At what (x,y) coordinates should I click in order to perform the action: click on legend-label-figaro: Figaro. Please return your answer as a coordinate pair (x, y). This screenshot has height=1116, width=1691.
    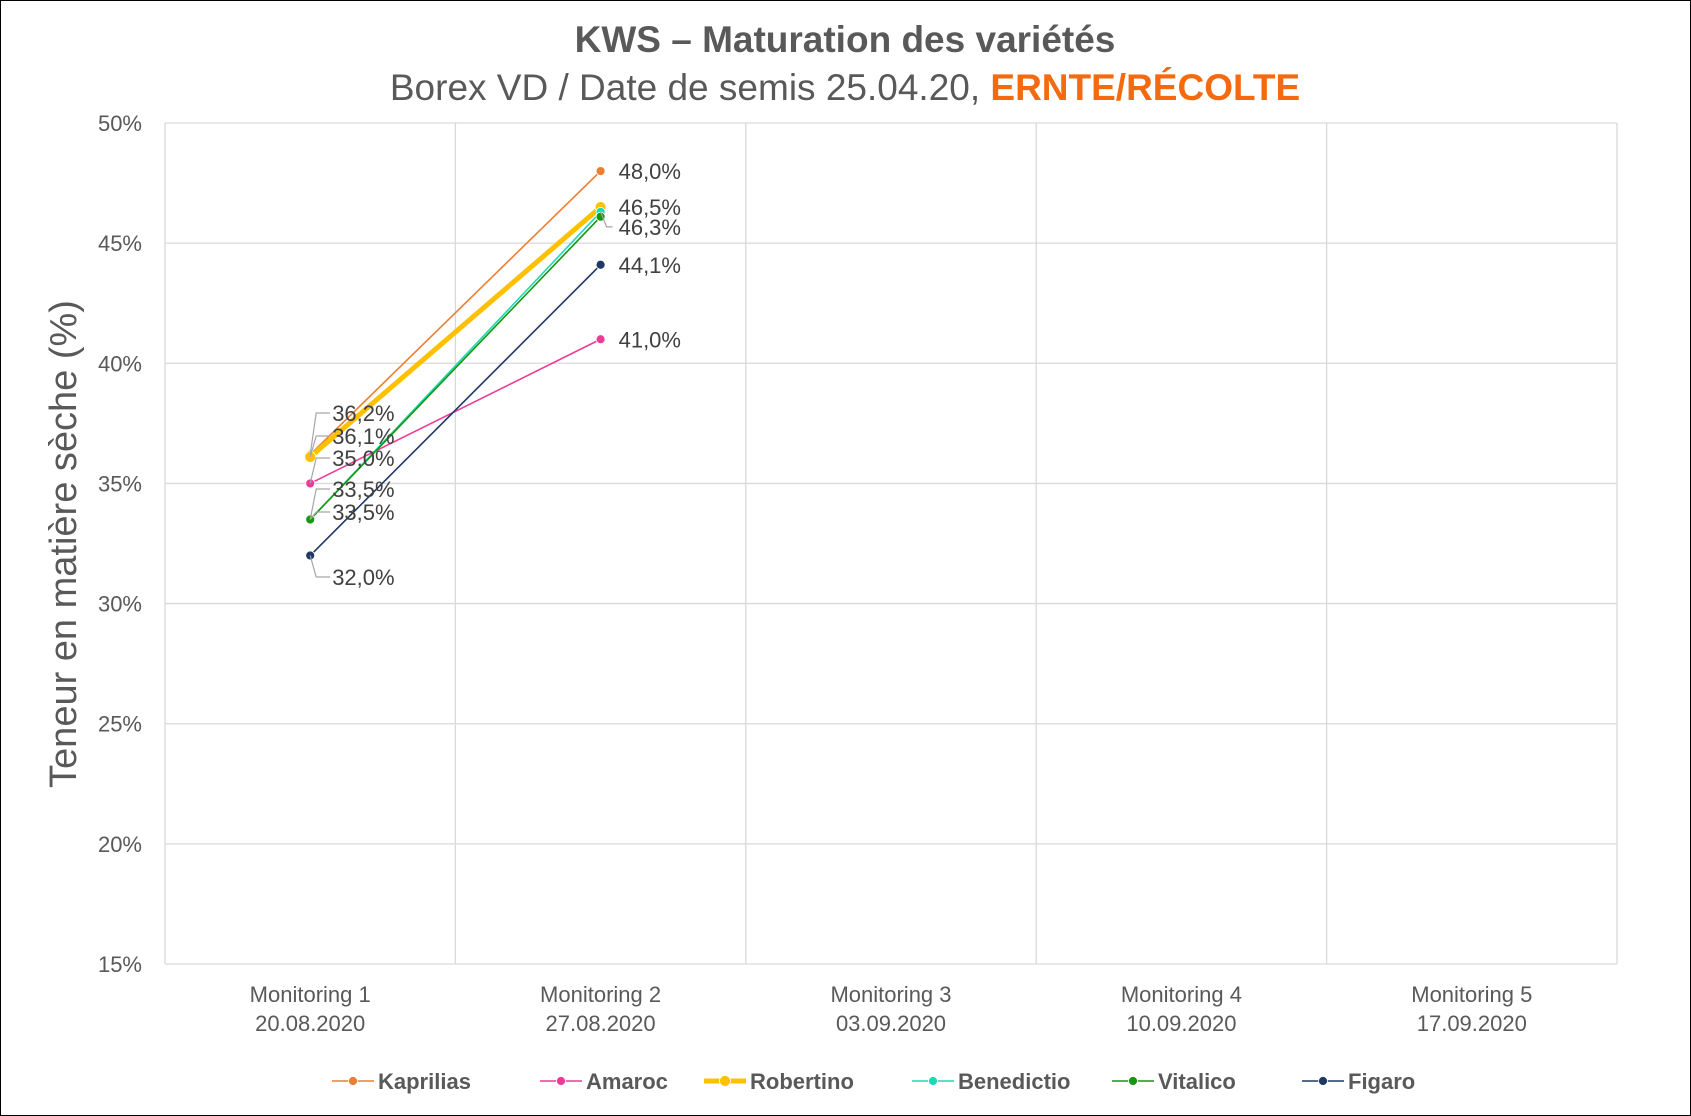
    Looking at the image, I should click on (1381, 1081).